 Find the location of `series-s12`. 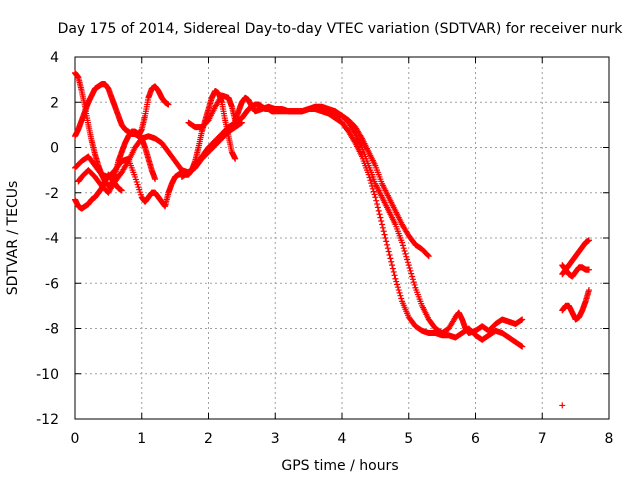

series-s12 is located at coordinates (562, 405).